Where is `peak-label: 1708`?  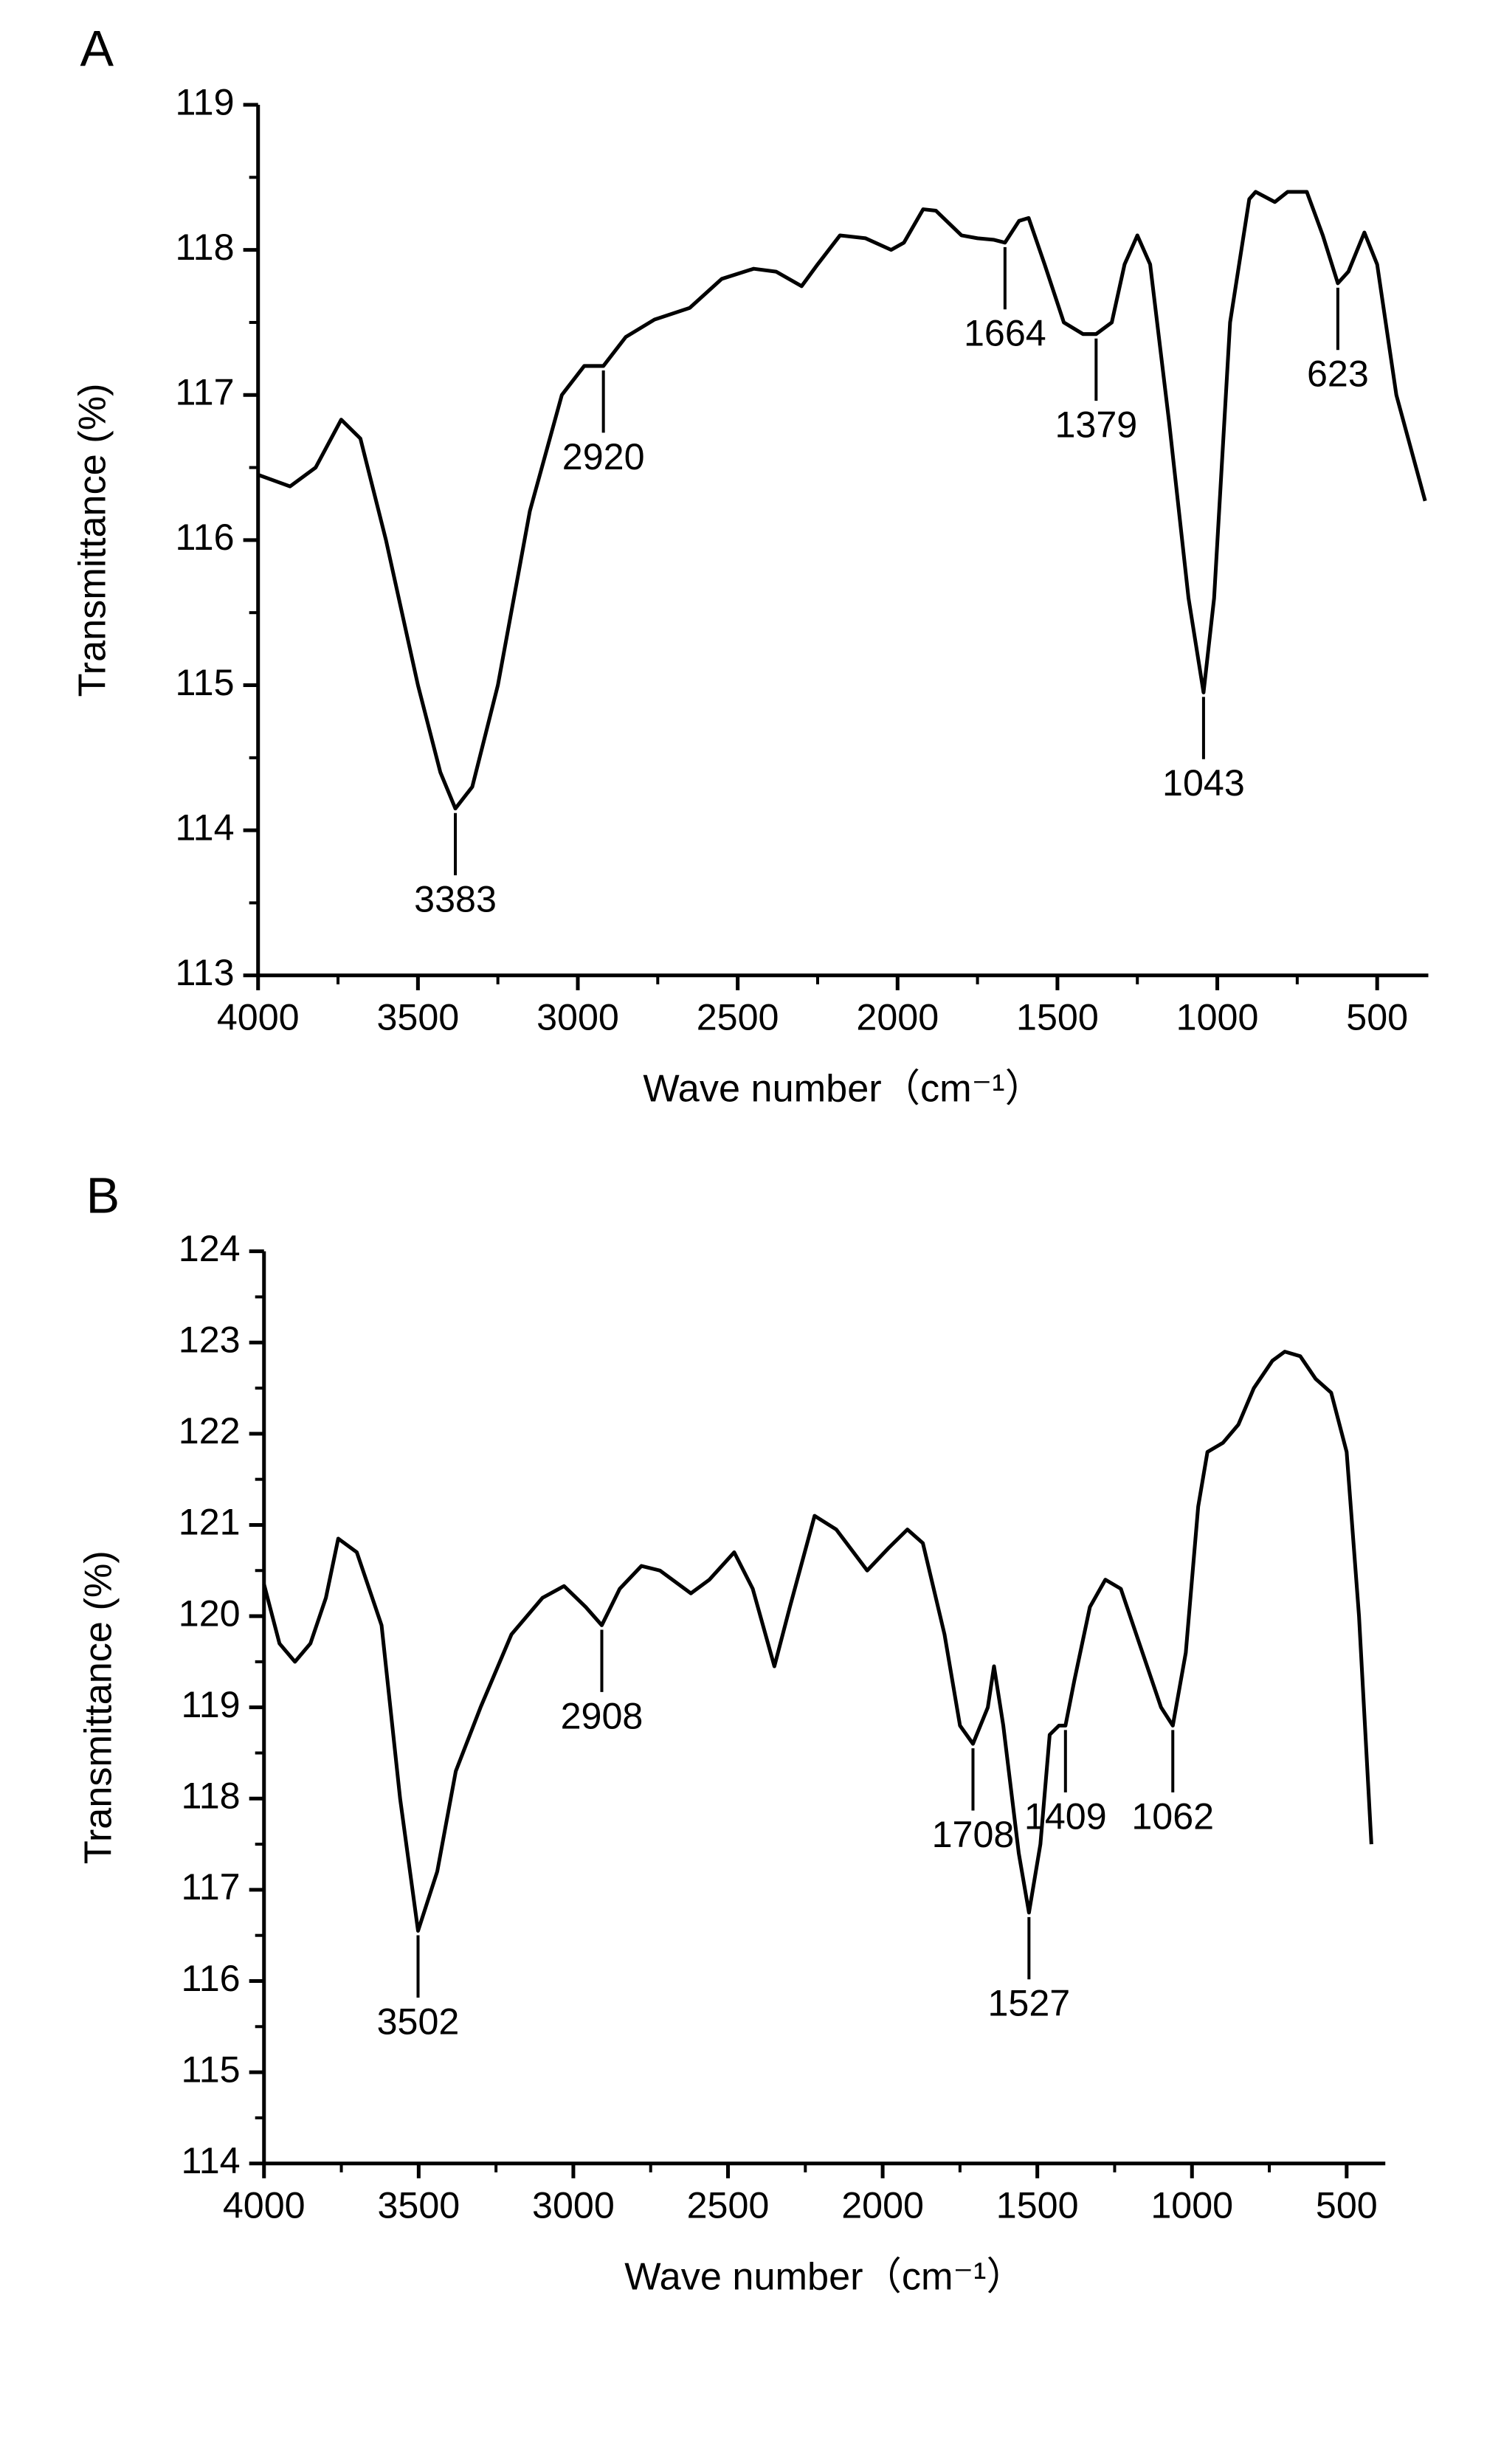
peak-label: 1708 is located at coordinates (973, 1834).